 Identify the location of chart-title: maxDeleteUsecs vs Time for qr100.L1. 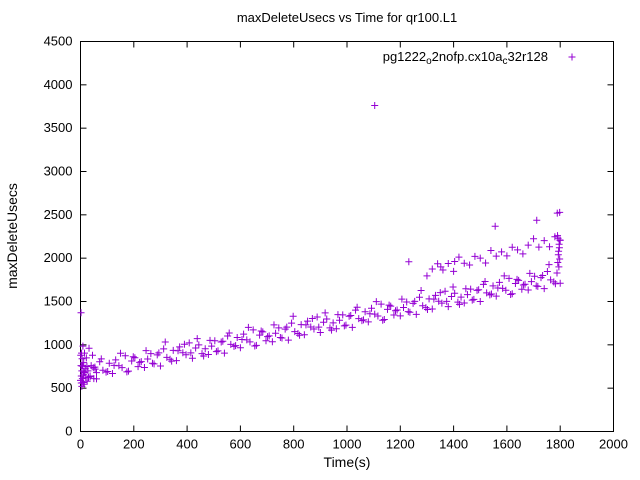
(347, 17).